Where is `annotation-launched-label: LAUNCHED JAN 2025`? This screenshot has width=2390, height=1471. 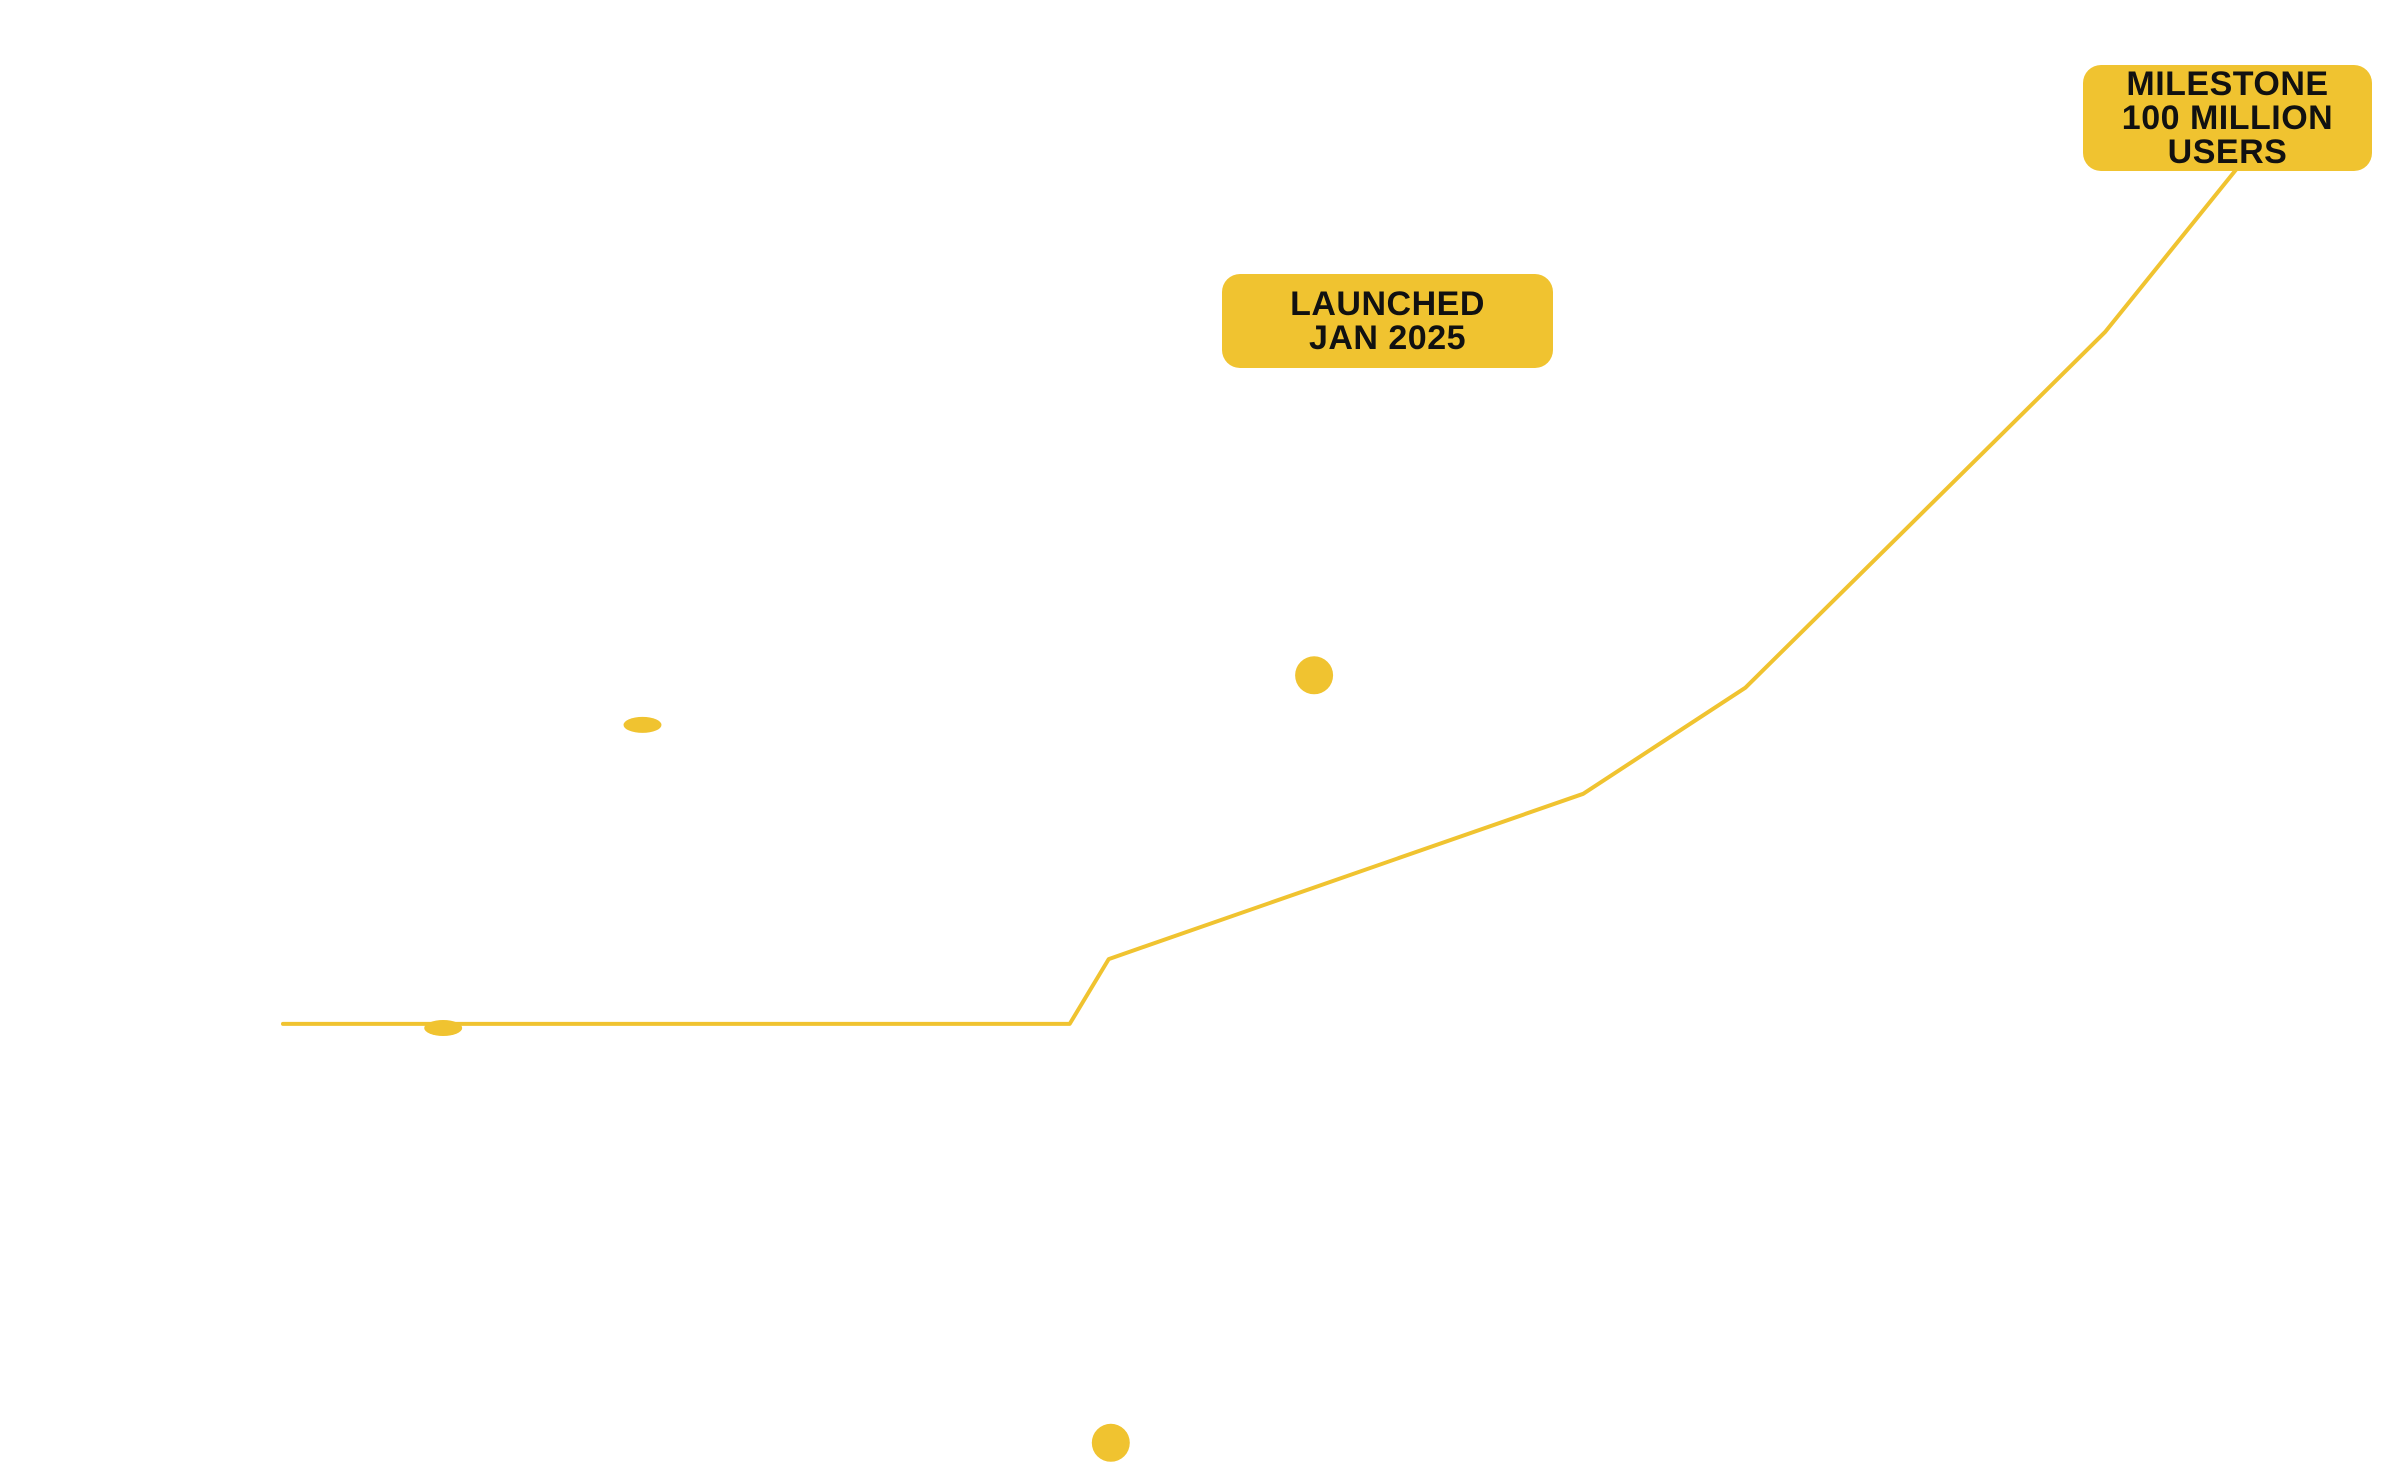 annotation-launched-label: LAUNCHED JAN 2025 is located at coordinates (1387, 321).